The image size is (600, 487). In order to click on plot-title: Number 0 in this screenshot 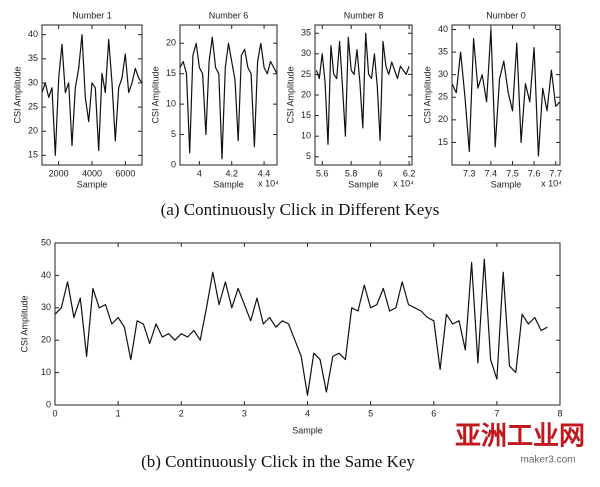, I will do `click(506, 15)`.